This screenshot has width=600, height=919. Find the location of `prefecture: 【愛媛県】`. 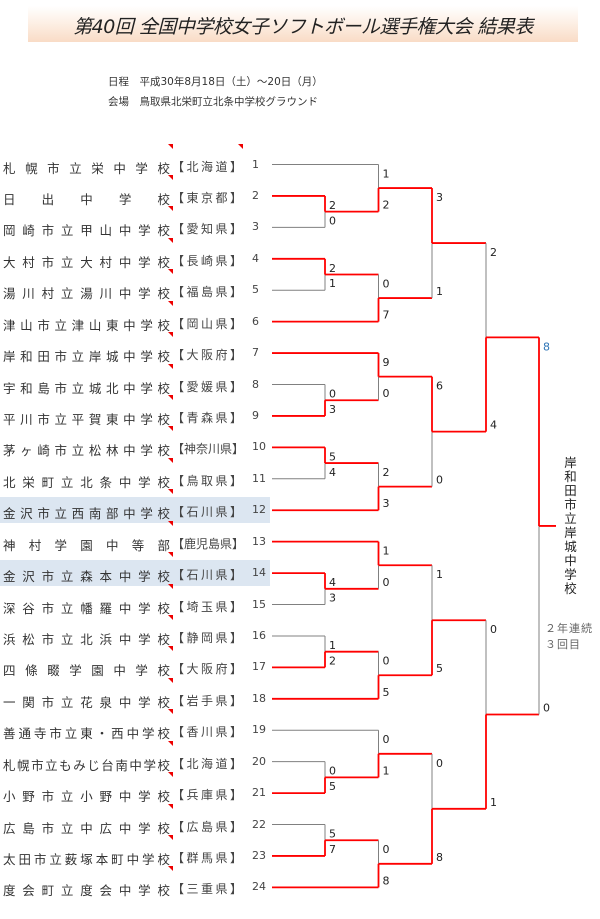

prefecture: 【愛媛県】 is located at coordinates (207, 386).